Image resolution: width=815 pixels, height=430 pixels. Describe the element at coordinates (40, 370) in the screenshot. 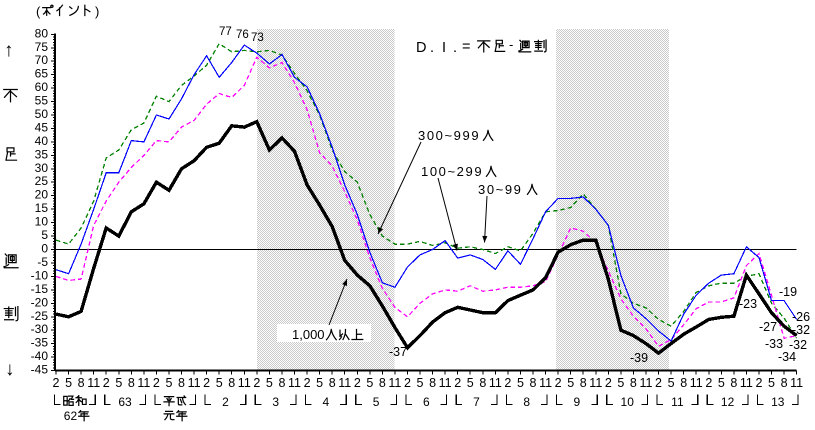

I see `svg-text: -45` at that location.